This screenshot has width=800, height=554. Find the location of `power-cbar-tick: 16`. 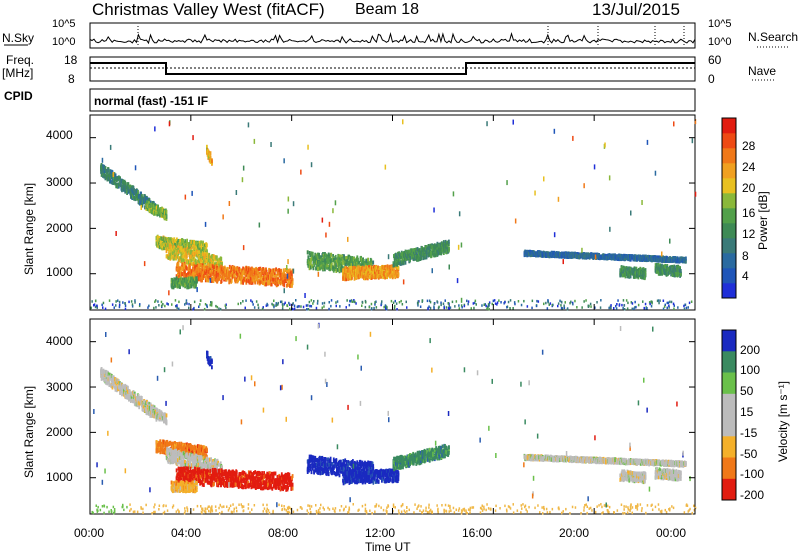

power-cbar-tick: 16 is located at coordinates (749, 213).